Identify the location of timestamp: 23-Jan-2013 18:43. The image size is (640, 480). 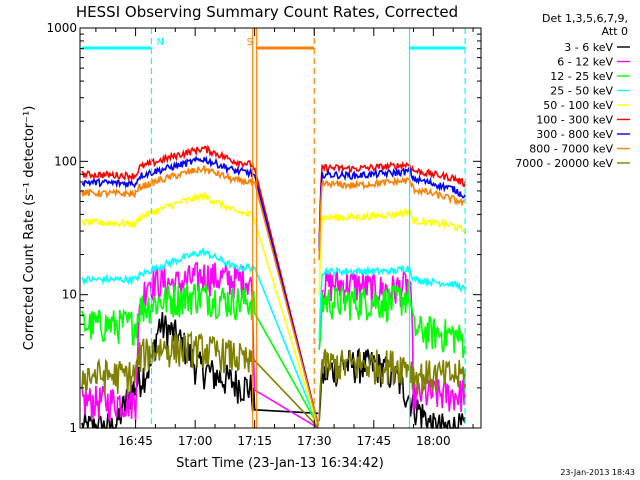
(597, 472).